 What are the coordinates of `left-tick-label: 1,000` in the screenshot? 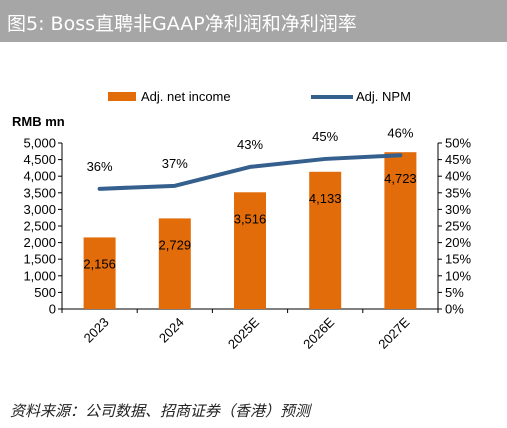 It's located at (39, 275).